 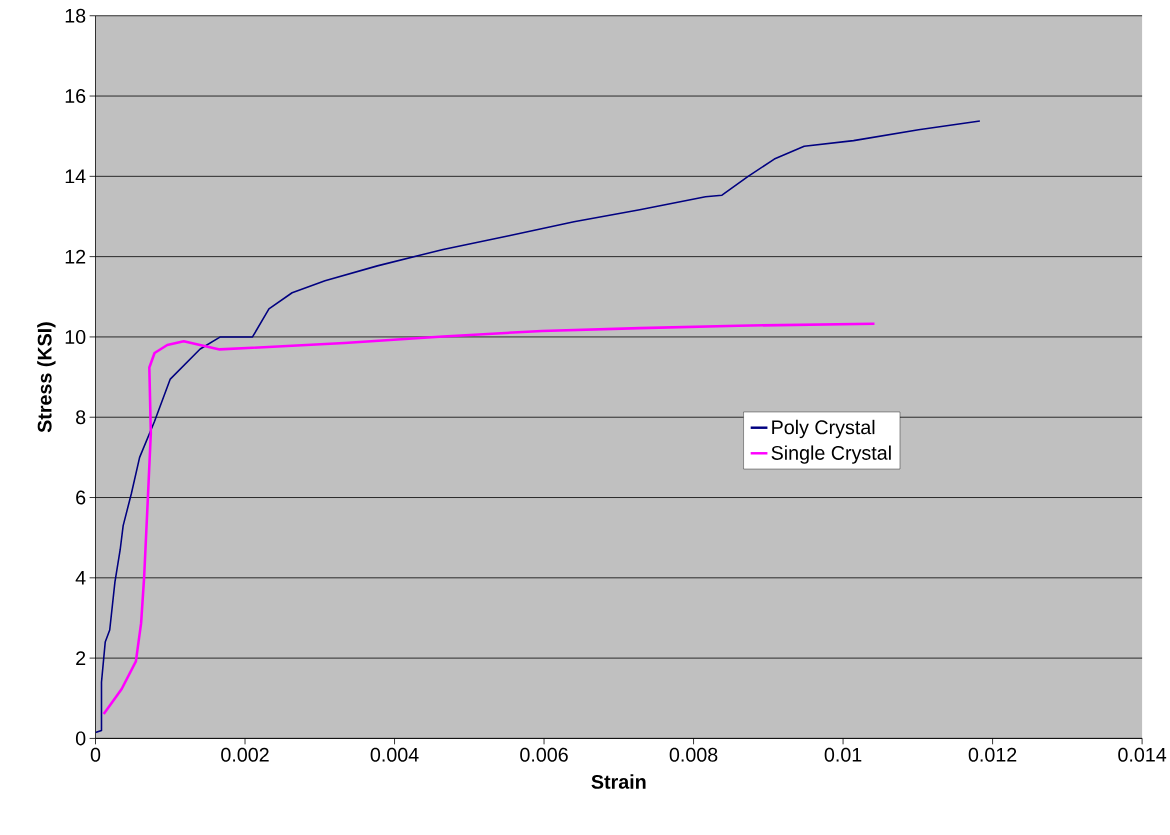 What do you see at coordinates (75, 96) in the screenshot?
I see `y-tick-label: 16` at bounding box center [75, 96].